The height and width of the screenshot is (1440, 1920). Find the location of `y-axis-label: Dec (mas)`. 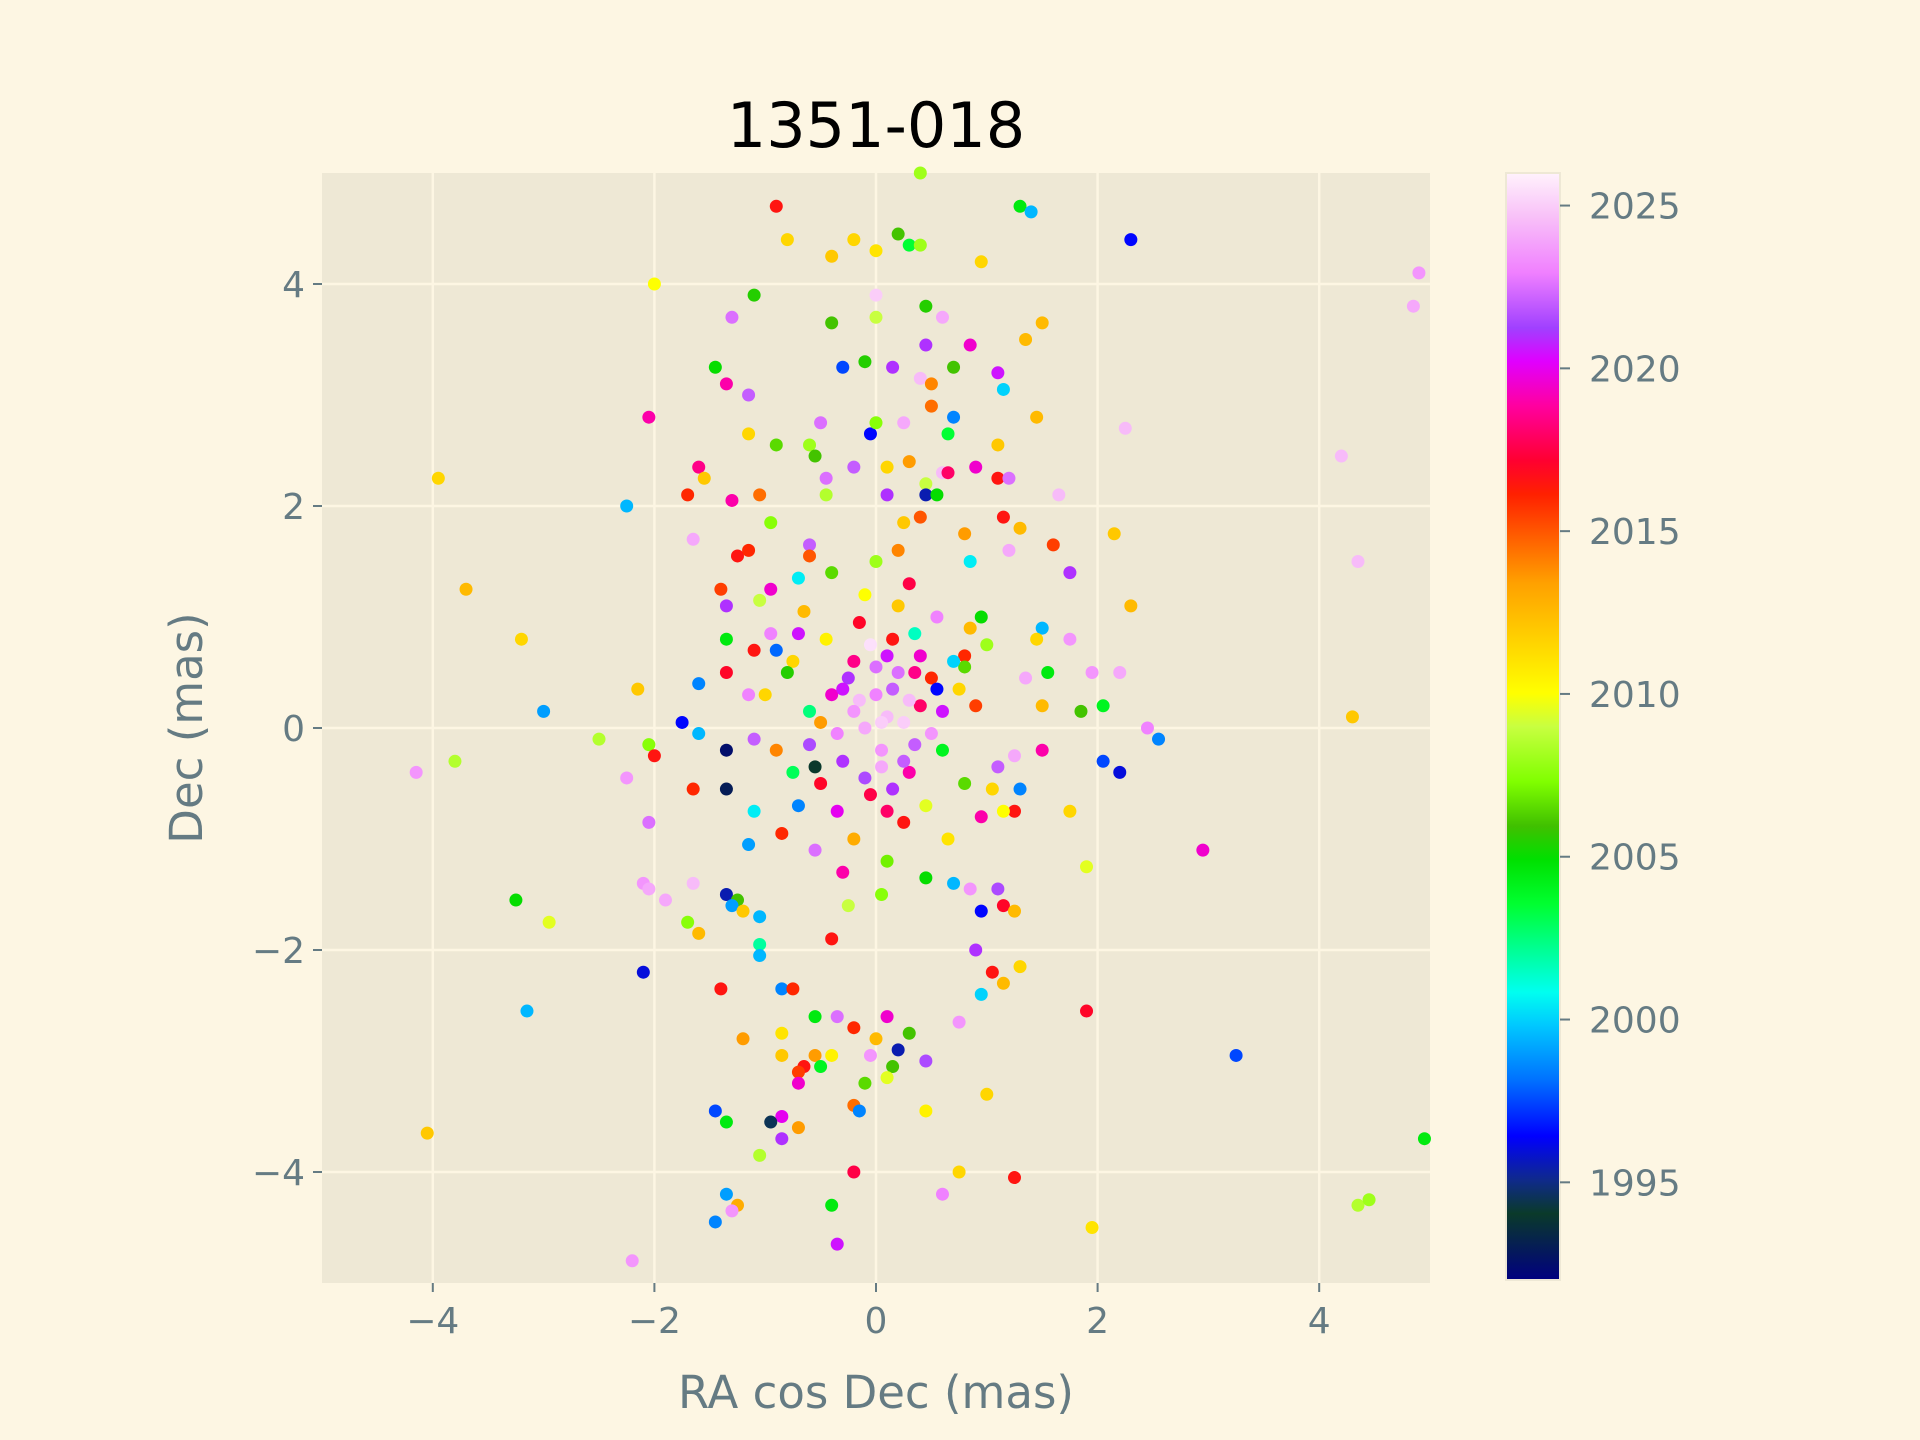

y-axis-label: Dec (mas) is located at coordinates (186, 727).